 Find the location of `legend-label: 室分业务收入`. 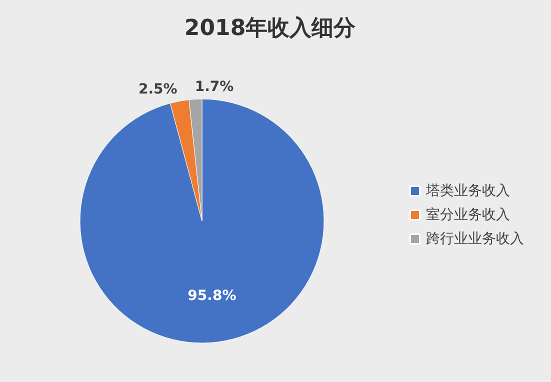

legend-label: 室分业务收入 is located at coordinates (468, 215).